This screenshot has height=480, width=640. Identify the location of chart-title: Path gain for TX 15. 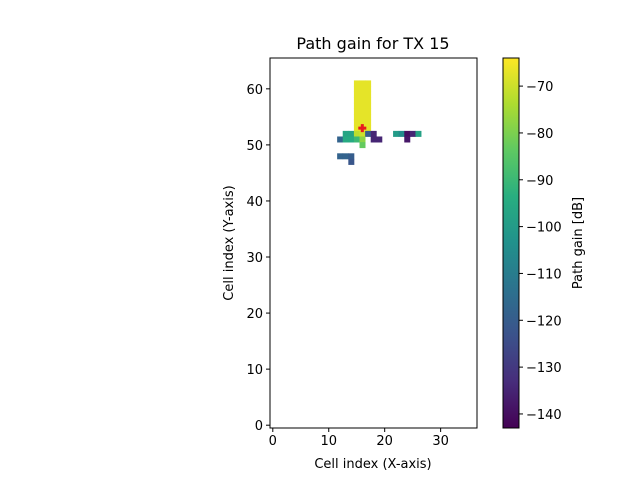
(372, 43).